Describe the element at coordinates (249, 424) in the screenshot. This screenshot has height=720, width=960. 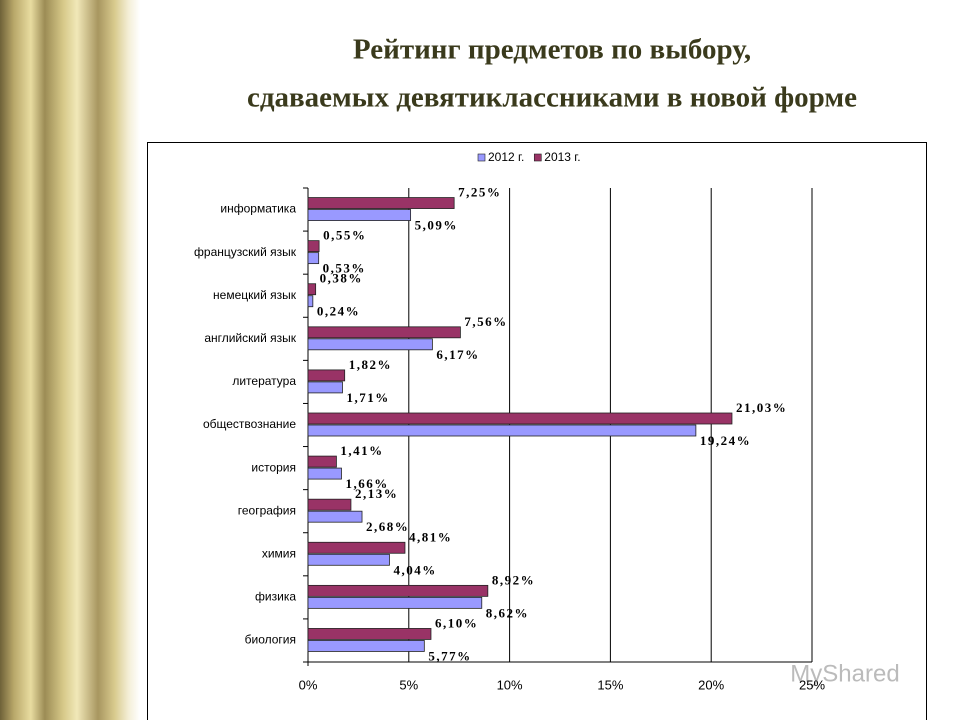
I see `y-tick-label: обществознание` at that location.